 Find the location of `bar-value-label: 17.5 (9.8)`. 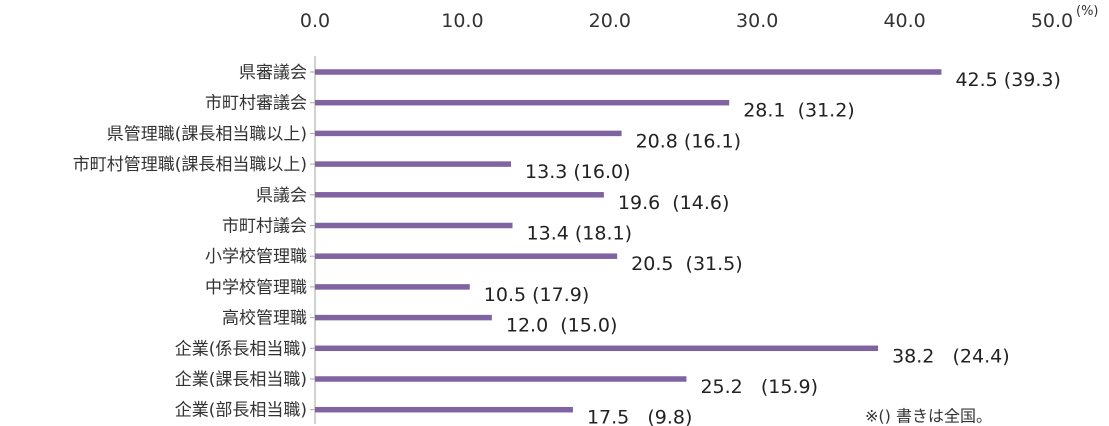

bar-value-label: 17.5 (9.8) is located at coordinates (639, 416).